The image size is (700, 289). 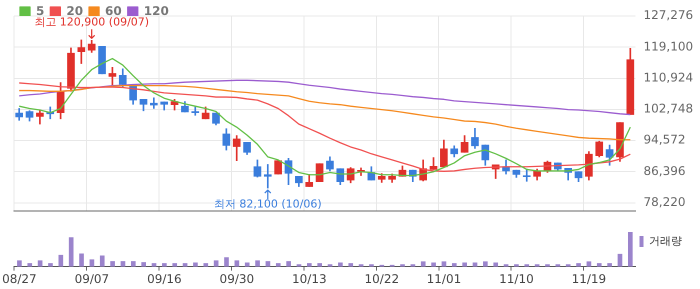 What do you see at coordinates (669, 77) in the screenshot?
I see `y-tick-label: 110,924` at bounding box center [669, 77].